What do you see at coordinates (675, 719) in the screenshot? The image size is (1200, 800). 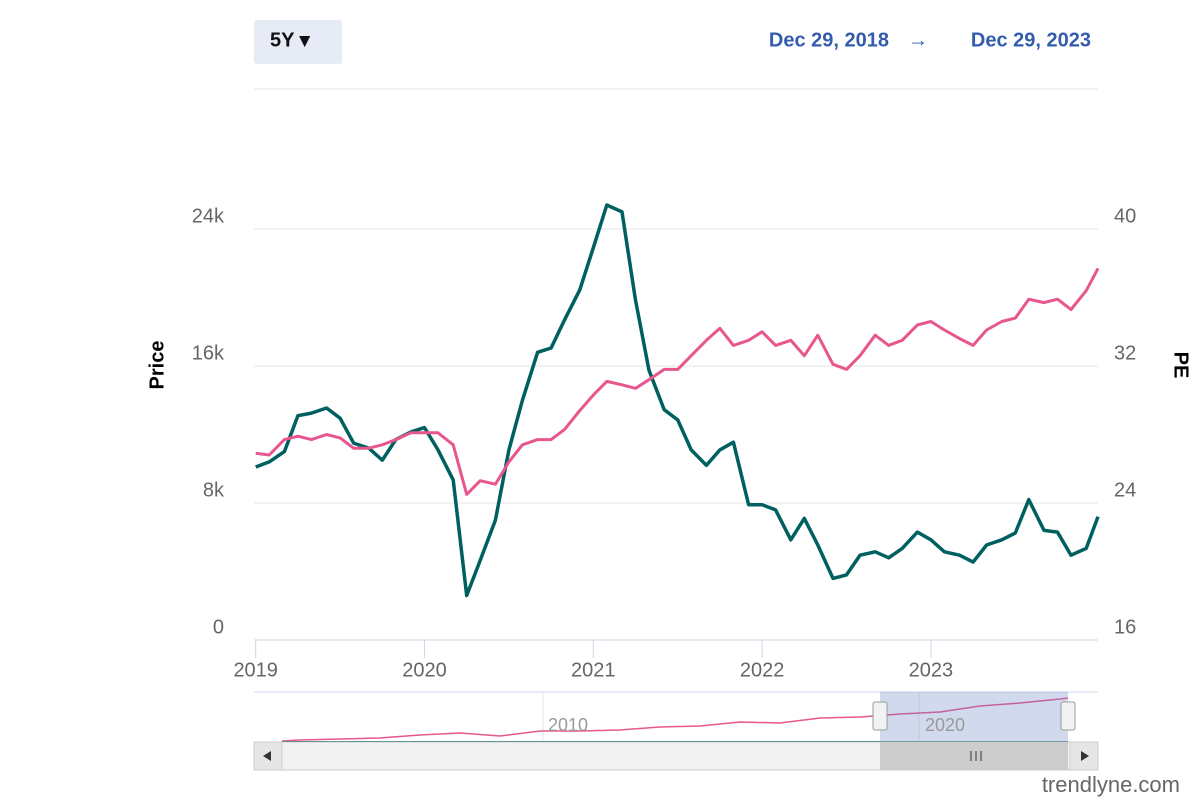 I see `navigator-line` at bounding box center [675, 719].